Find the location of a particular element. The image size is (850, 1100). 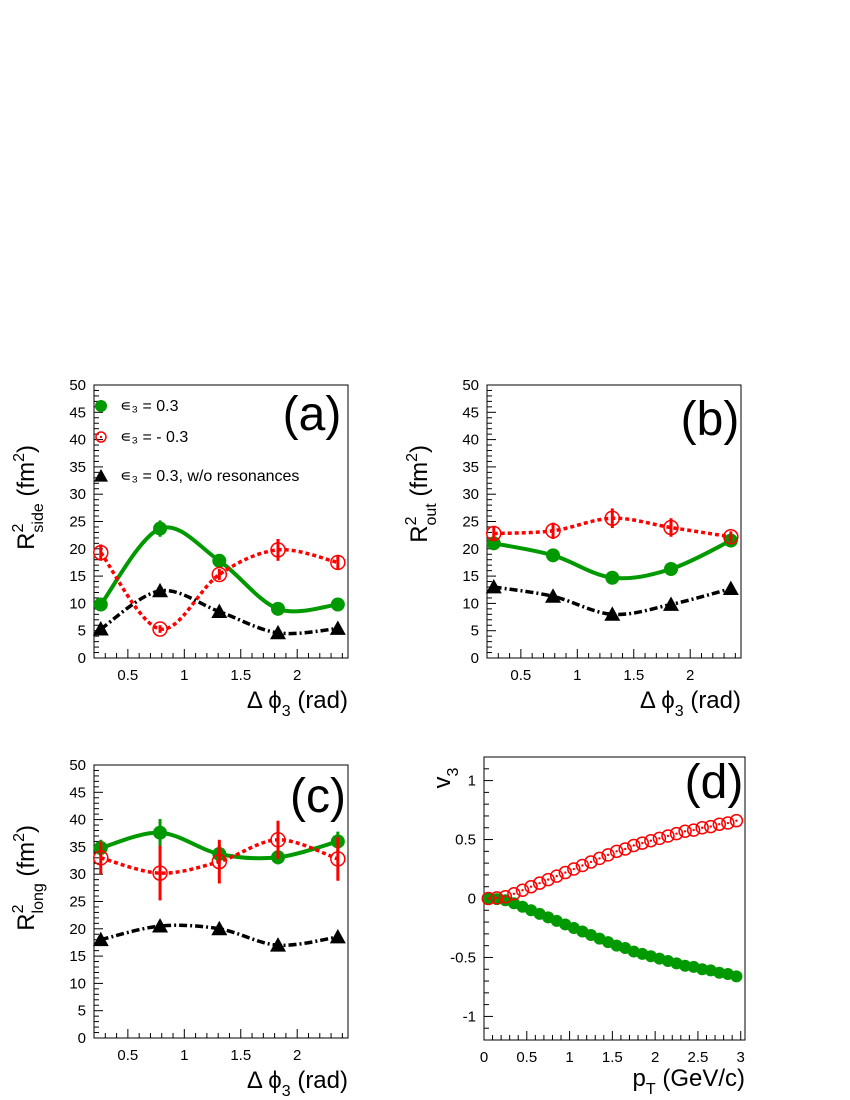

panel-label: (b) is located at coordinates (710, 419).